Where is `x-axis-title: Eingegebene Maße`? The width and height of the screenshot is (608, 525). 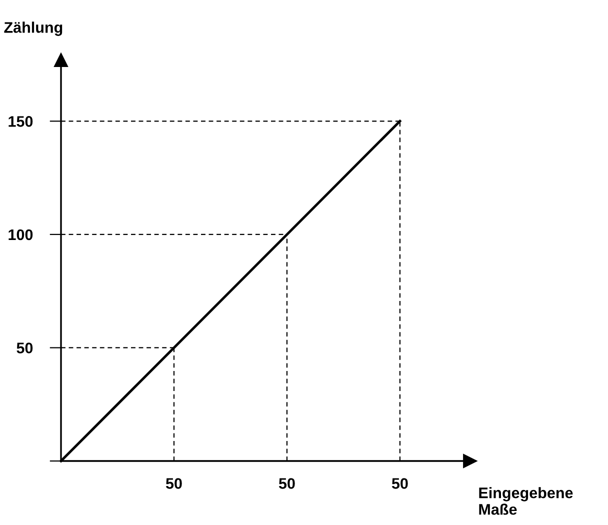
x-axis-title: Eingegebene Maße is located at coordinates (526, 501).